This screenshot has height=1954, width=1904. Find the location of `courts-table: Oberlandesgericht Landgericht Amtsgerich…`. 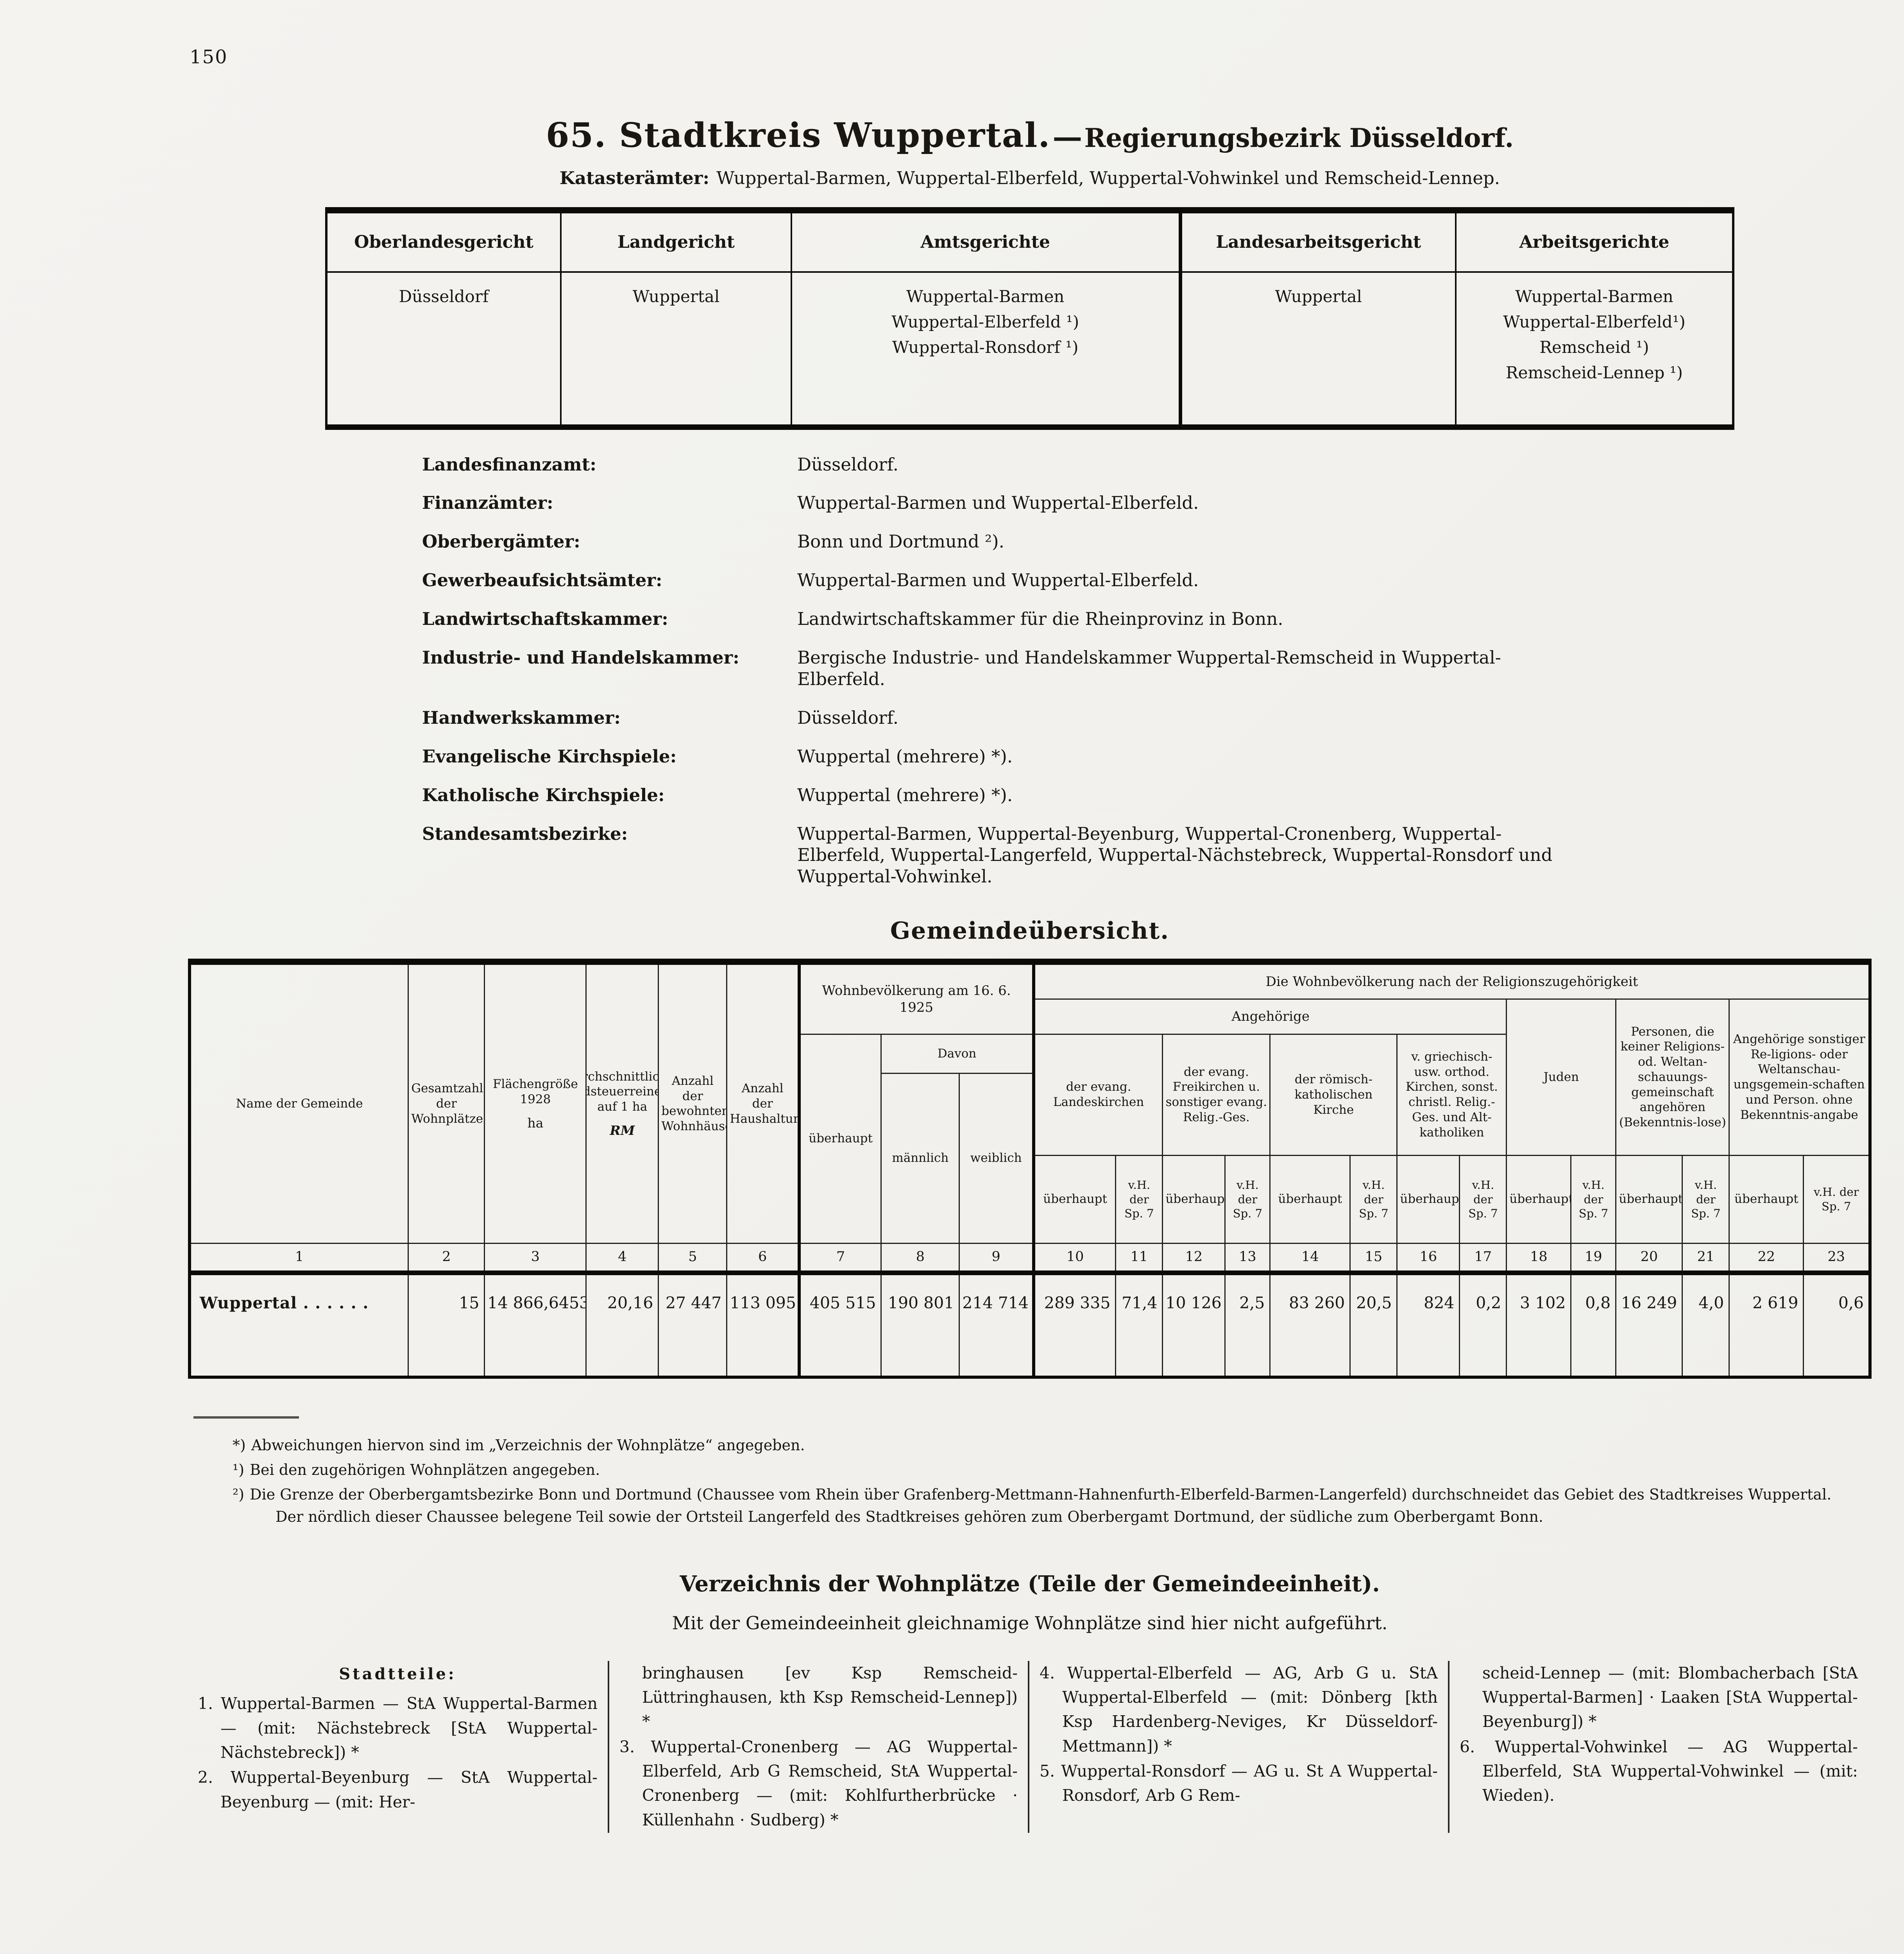

courts-table: Oberlandesgericht Landgericht Amtsgerich… is located at coordinates (1029, 318).